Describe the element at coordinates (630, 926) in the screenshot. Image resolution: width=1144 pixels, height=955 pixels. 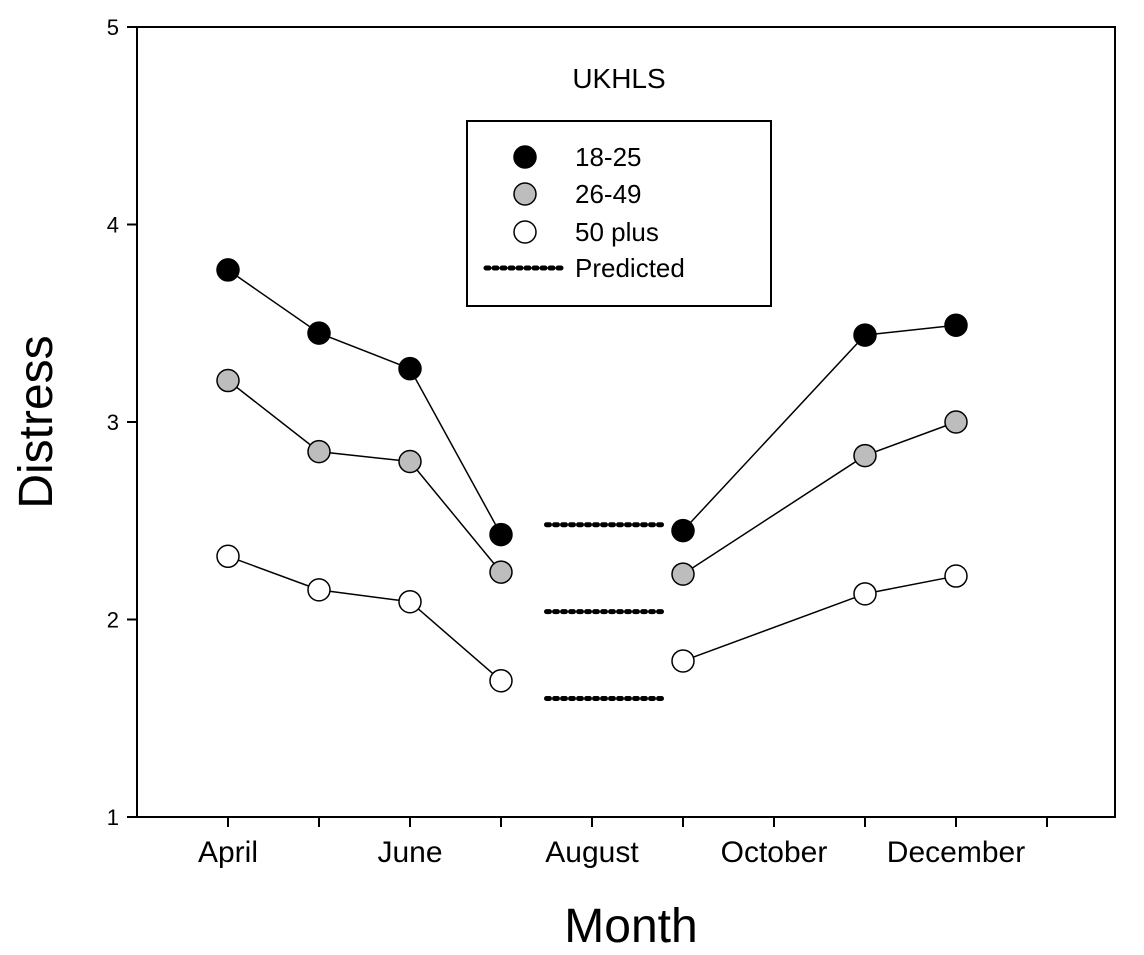
I see `x-axis-title: Month` at that location.